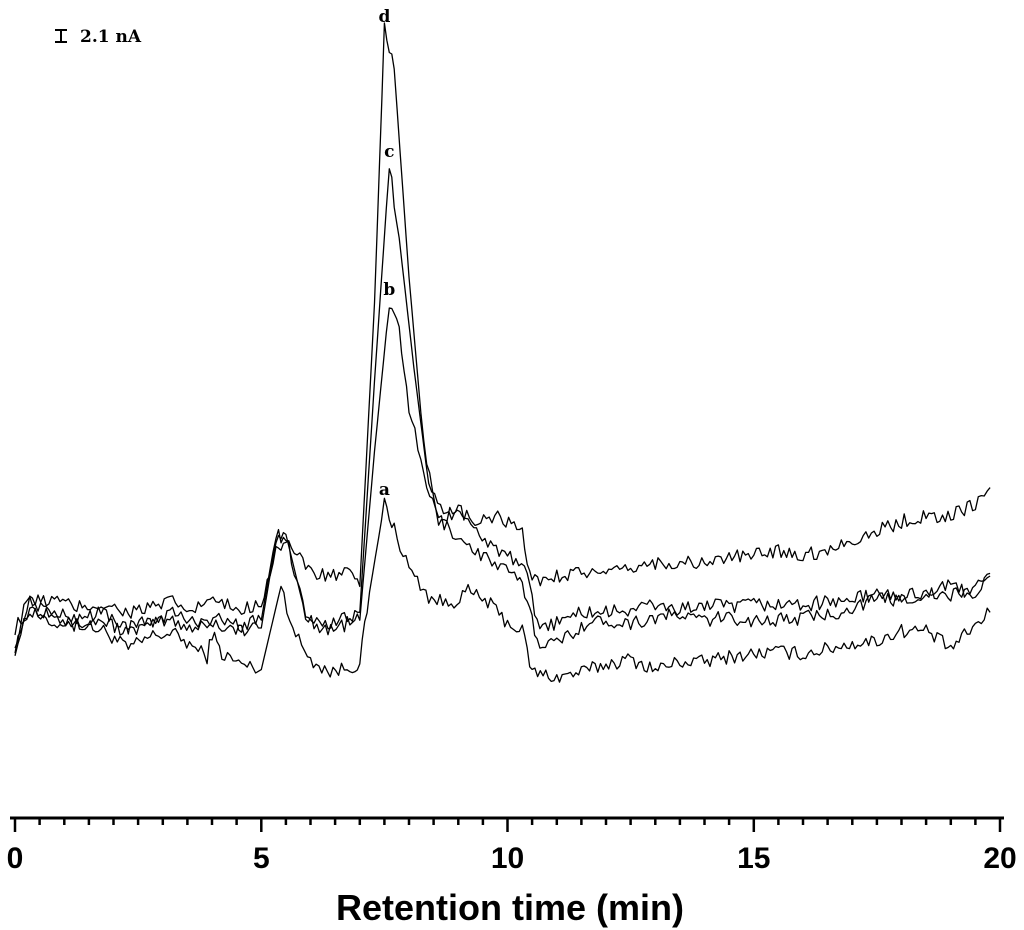 The image size is (1024, 930). Describe the element at coordinates (753, 858) in the screenshot. I see `x-tick-label-15: 15` at that location.